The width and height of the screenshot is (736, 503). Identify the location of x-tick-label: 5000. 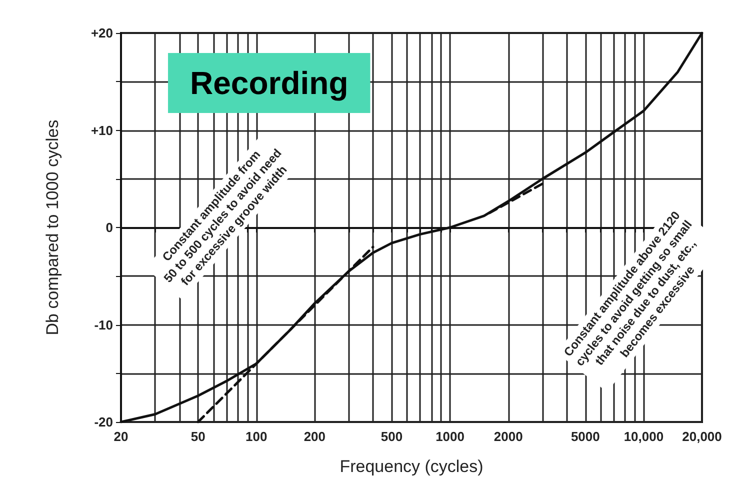
(585, 436).